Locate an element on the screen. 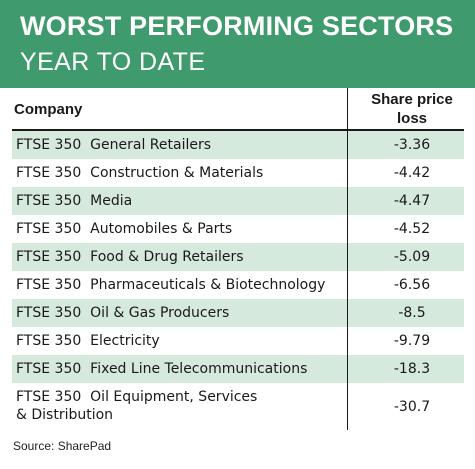 Image resolution: width=475 pixels, height=469 pixels. page-title: WORST PERFORMING SECTORS is located at coordinates (237, 26).